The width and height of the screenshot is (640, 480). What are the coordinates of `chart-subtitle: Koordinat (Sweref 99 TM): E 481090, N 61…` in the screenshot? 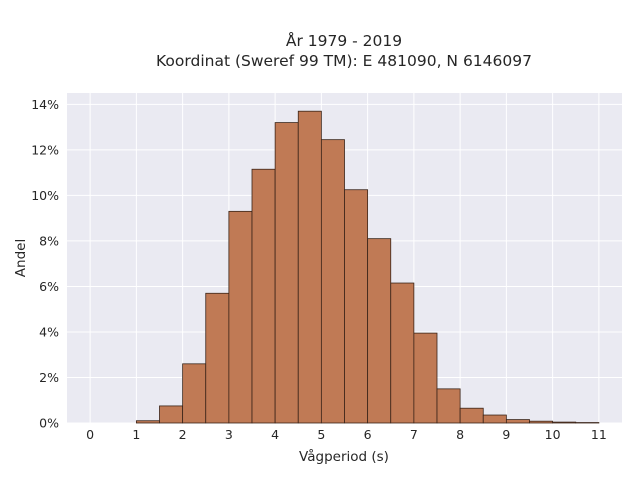 It's located at (344, 61).